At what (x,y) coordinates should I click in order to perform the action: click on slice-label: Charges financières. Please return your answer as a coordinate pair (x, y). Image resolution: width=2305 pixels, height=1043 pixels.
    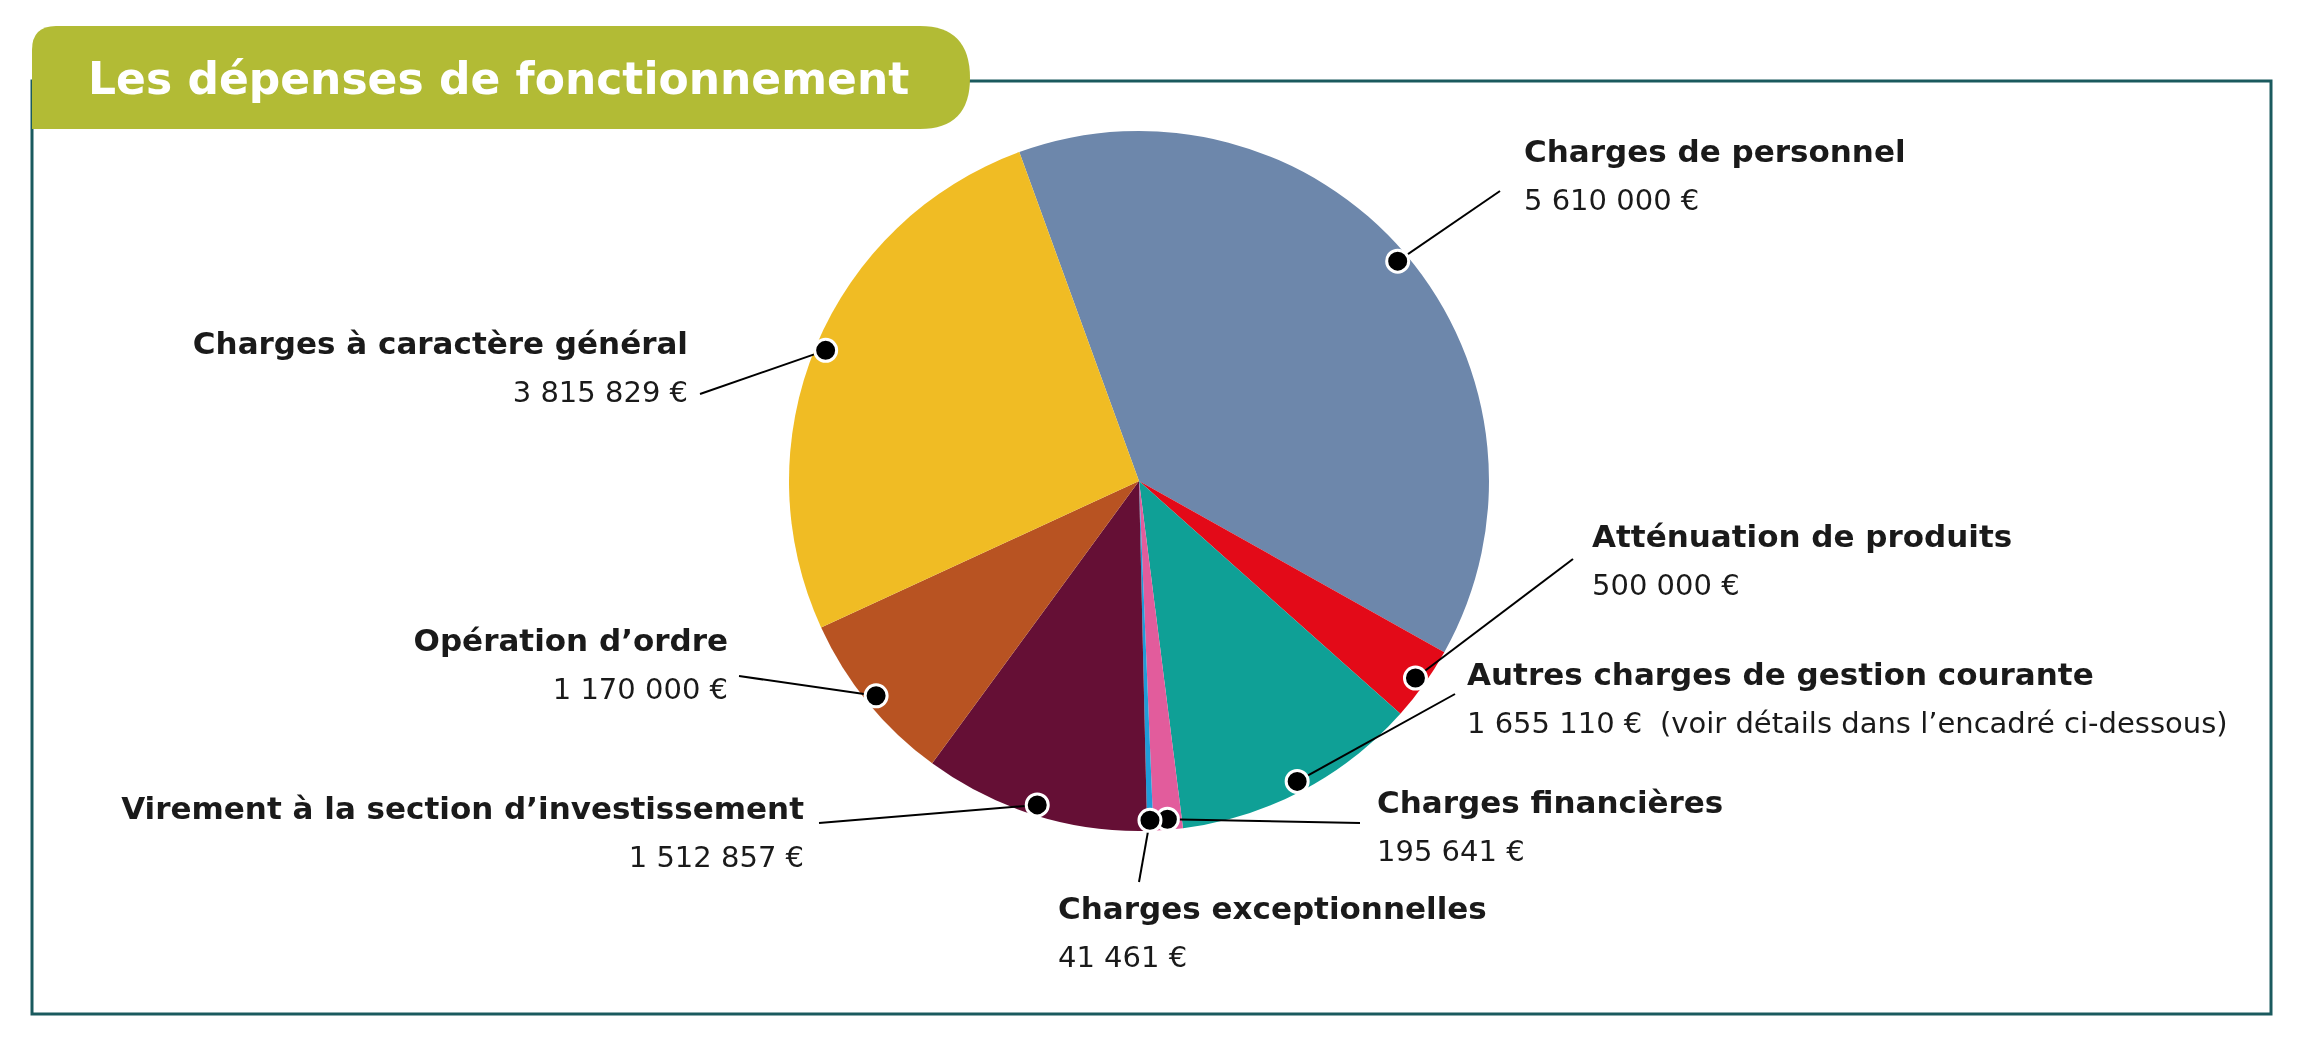
    Looking at the image, I should click on (1550, 802).